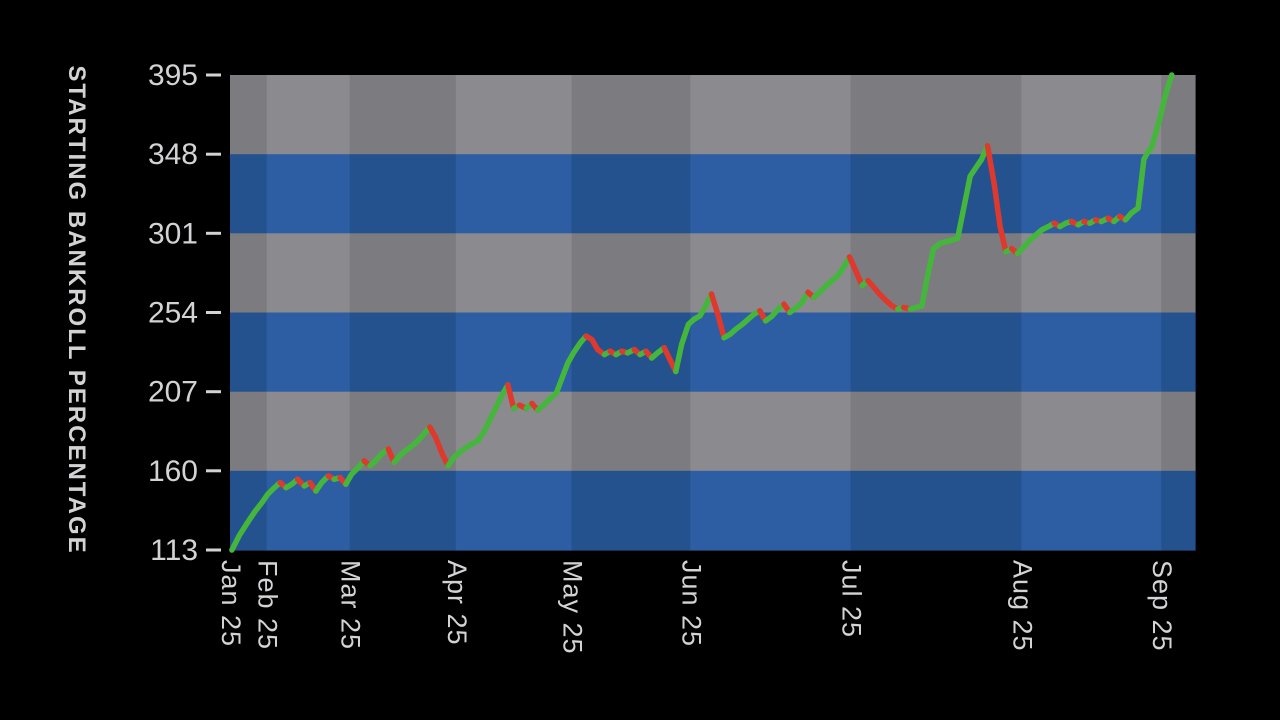  Describe the element at coordinates (231, 603) in the screenshot. I see `x-tick-label: Jan 25` at that location.